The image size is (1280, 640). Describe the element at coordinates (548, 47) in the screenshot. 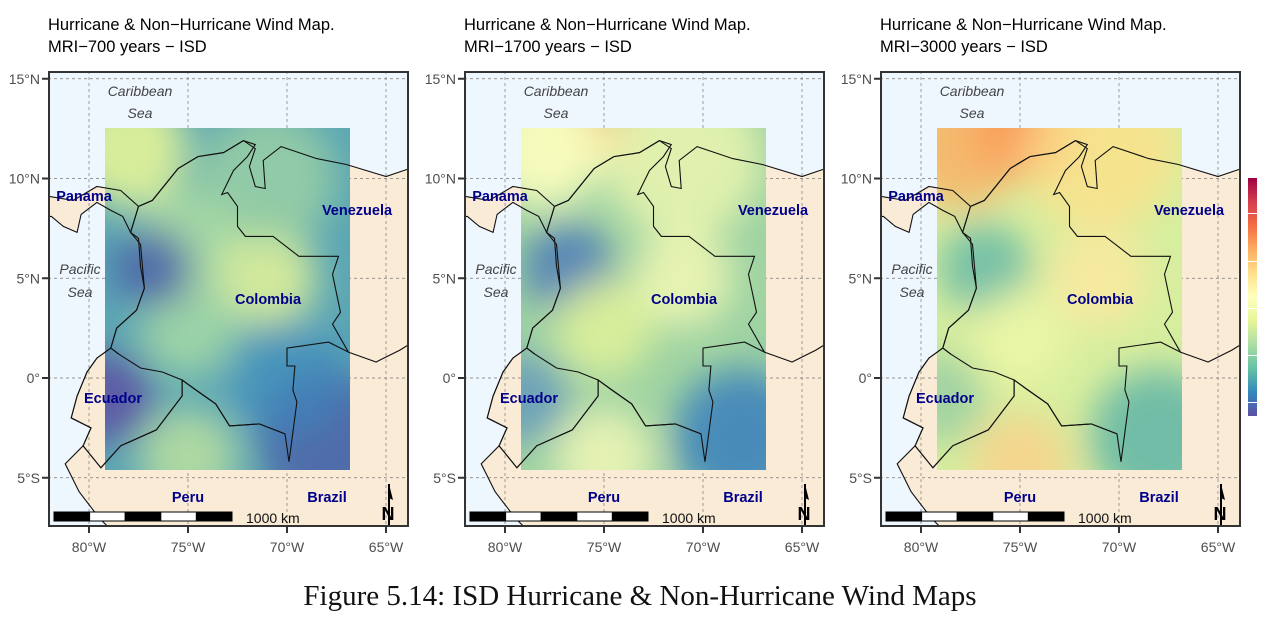

I see `title-line-2: MRI−1700 years − ISD` at that location.